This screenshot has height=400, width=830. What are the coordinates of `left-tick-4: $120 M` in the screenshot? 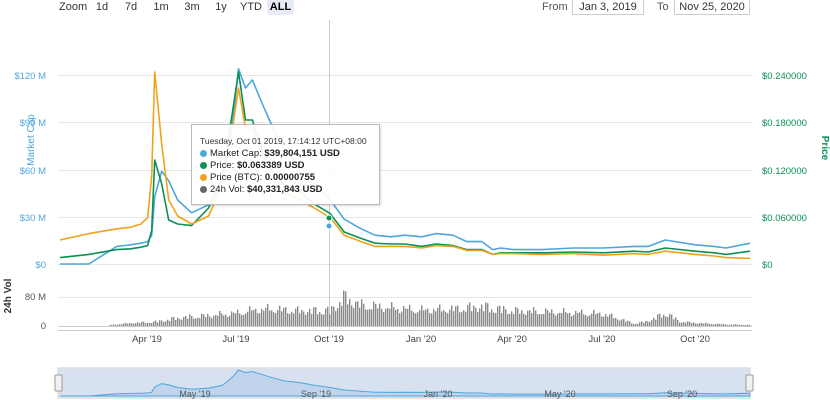 It's located at (30, 76).